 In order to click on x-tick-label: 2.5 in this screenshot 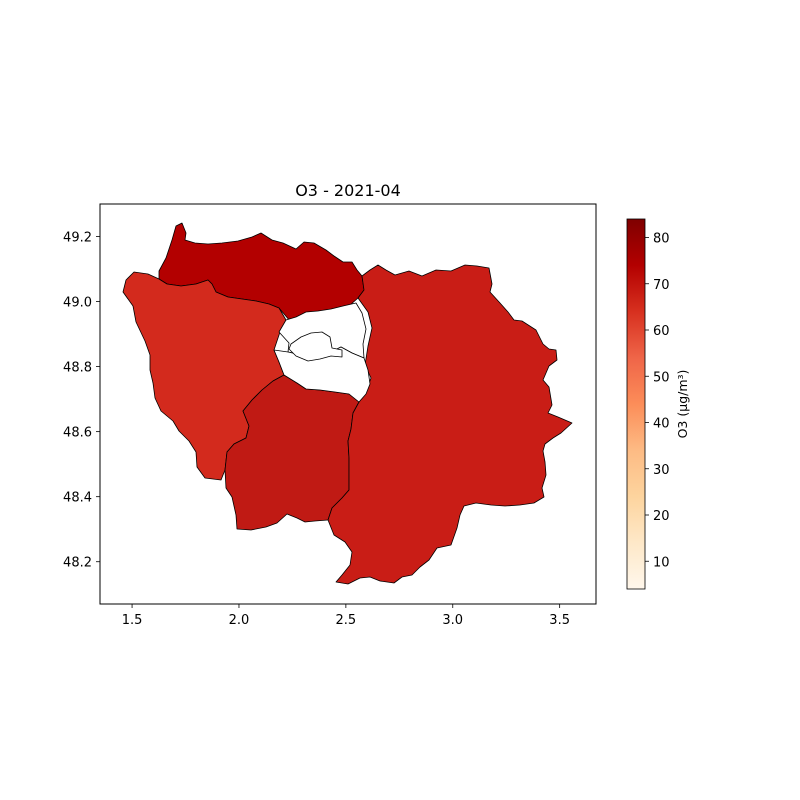, I will do `click(346, 620)`.